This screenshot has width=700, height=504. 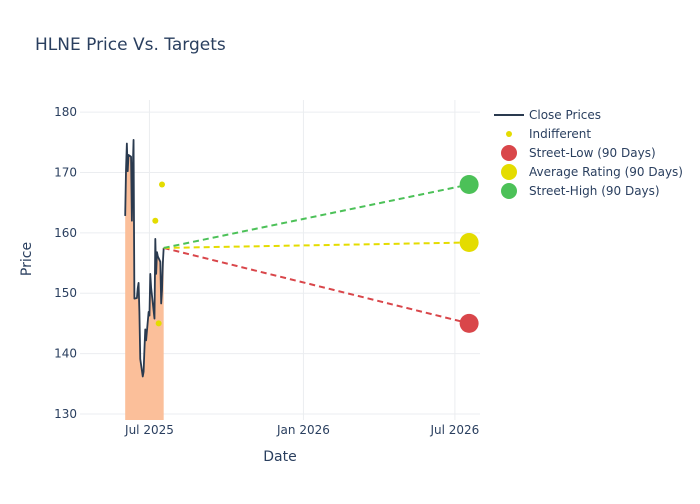 What do you see at coordinates (565, 115) in the screenshot?
I see `legend-label: Close Prices` at bounding box center [565, 115].